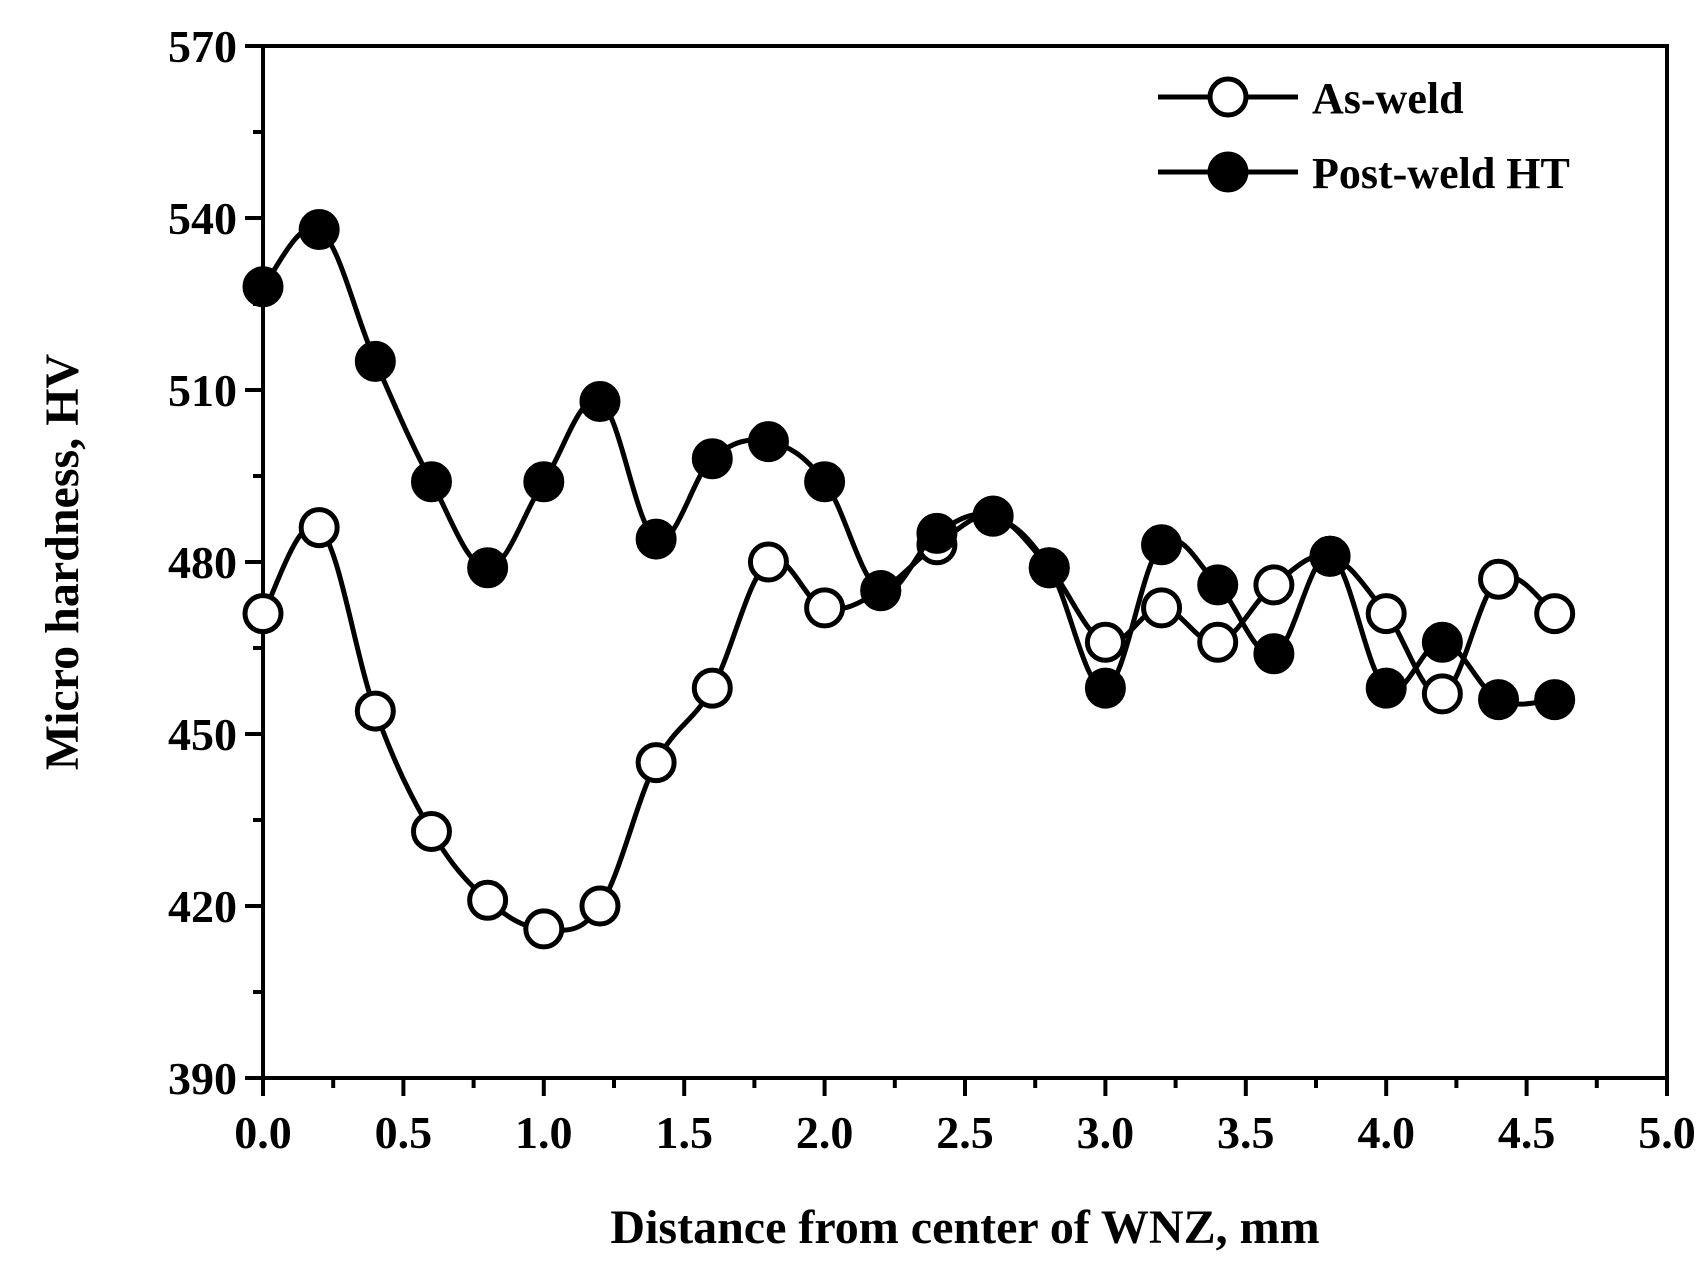 The width and height of the screenshot is (1706, 1273). What do you see at coordinates (684, 1132) in the screenshot?
I see `x-tick-label-3: 1.5` at bounding box center [684, 1132].